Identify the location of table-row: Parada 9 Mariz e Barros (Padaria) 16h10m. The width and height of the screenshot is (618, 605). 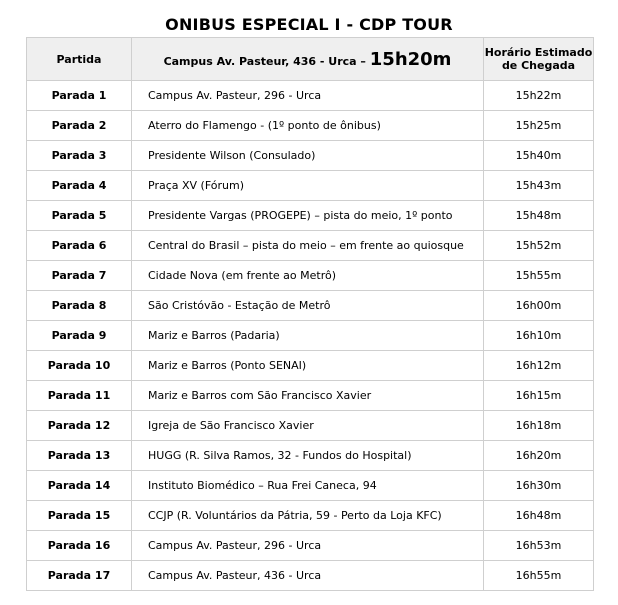
(310, 335).